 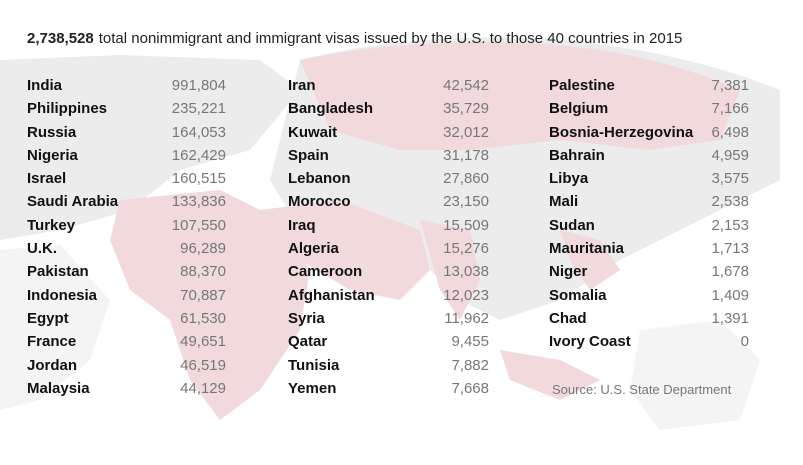 I want to click on visa-count: 7,166, so click(x=730, y=109).